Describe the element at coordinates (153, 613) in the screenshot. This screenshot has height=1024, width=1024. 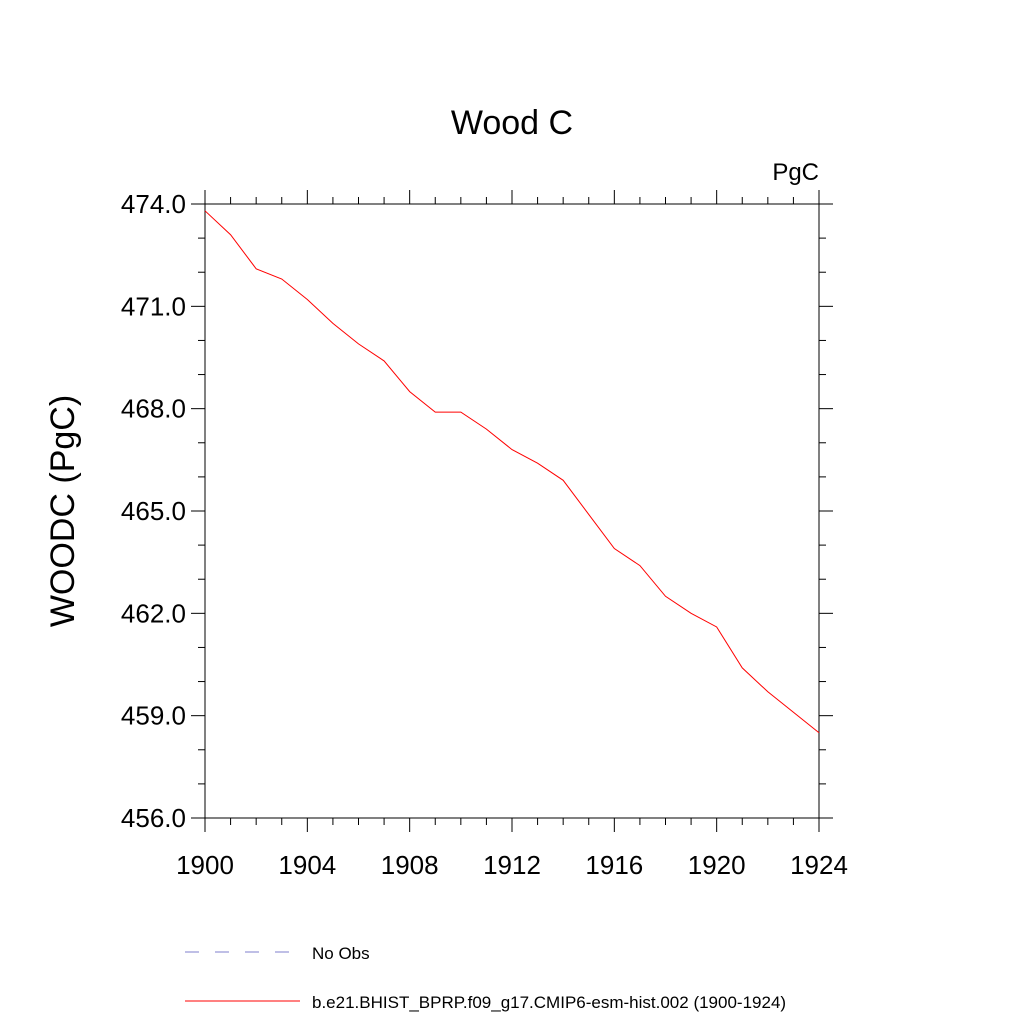
I see `y-tick-label: 462.0` at that location.